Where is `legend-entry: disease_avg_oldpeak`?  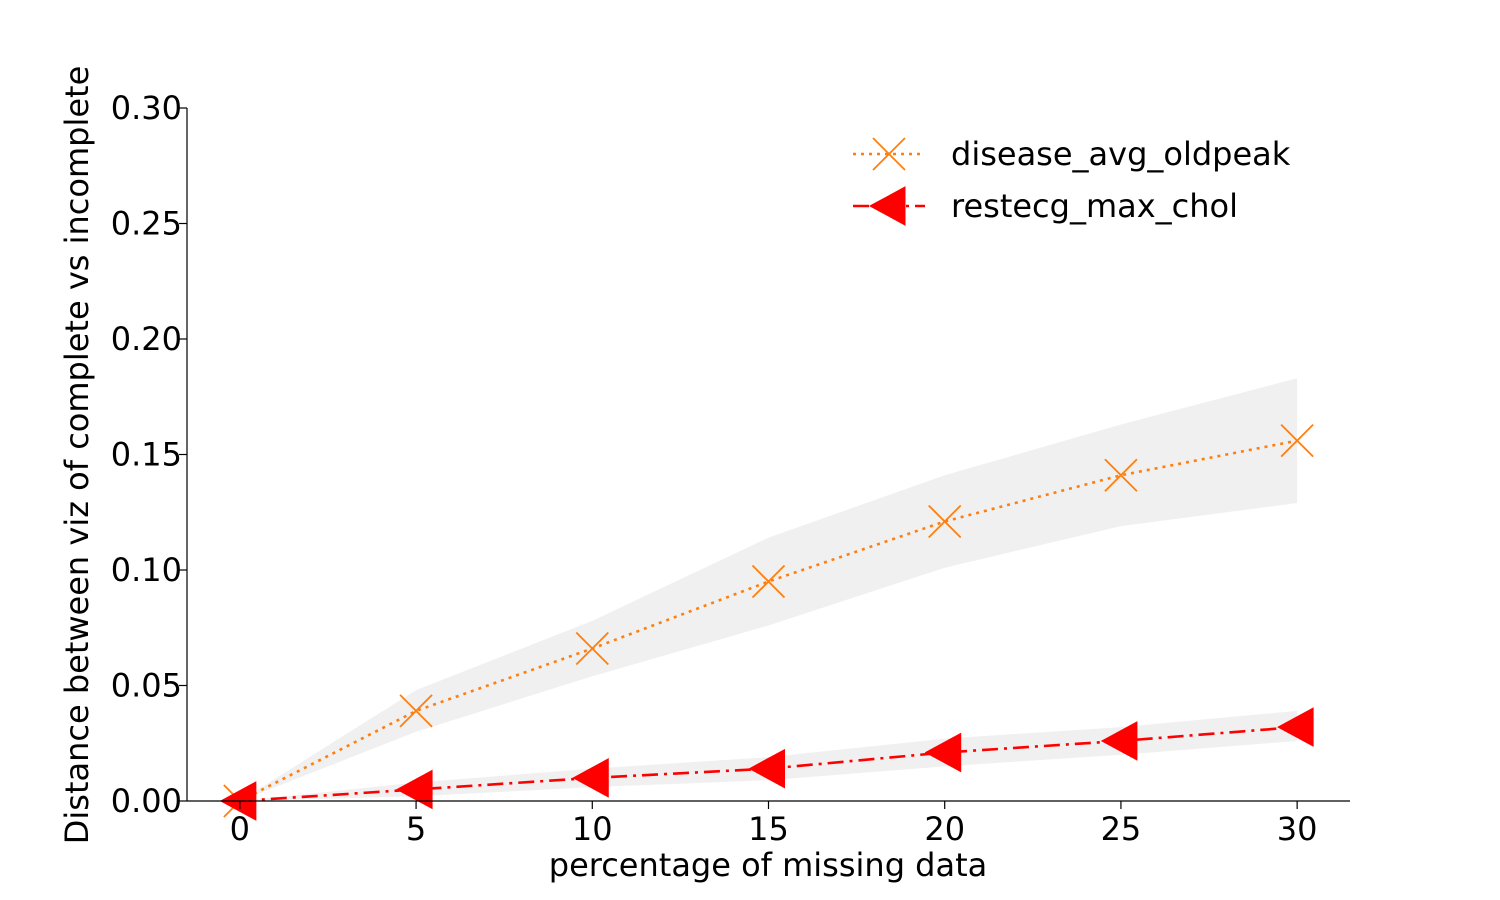
legend-entry: disease_avg_oldpeak is located at coordinates (1072, 154).